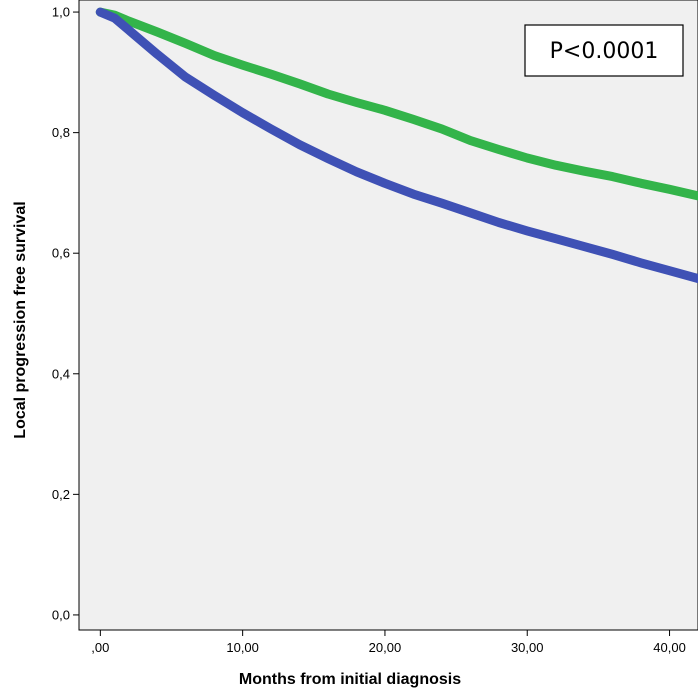  What do you see at coordinates (65, 313) in the screenshot?
I see `y-axis: 0,0 0,2 0,4 0,6 0,8 1,0` at bounding box center [65, 313].